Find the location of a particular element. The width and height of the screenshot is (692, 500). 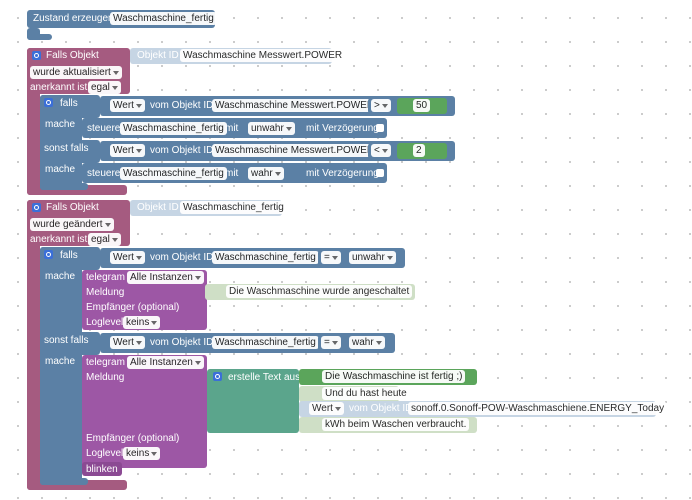

text-field: 2 is located at coordinates (419, 150).